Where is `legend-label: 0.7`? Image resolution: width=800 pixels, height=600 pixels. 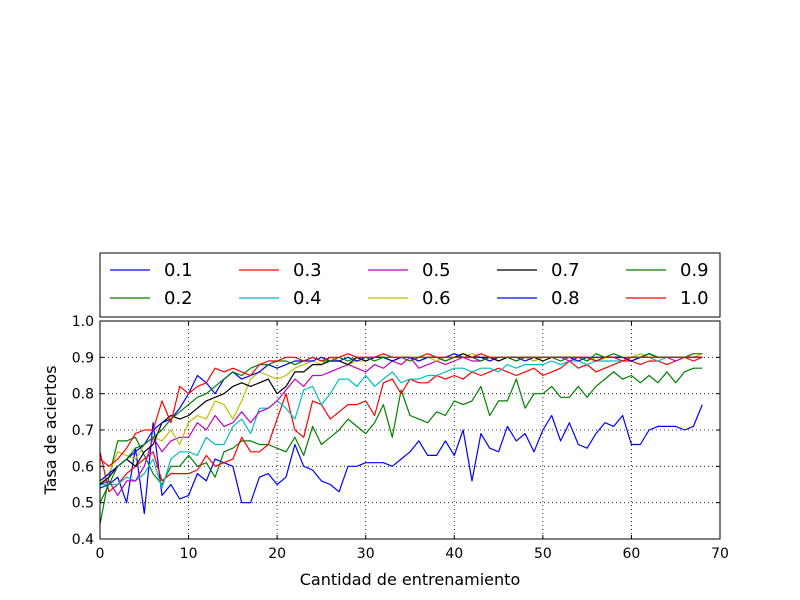
legend-label: 0.7 is located at coordinates (565, 270).